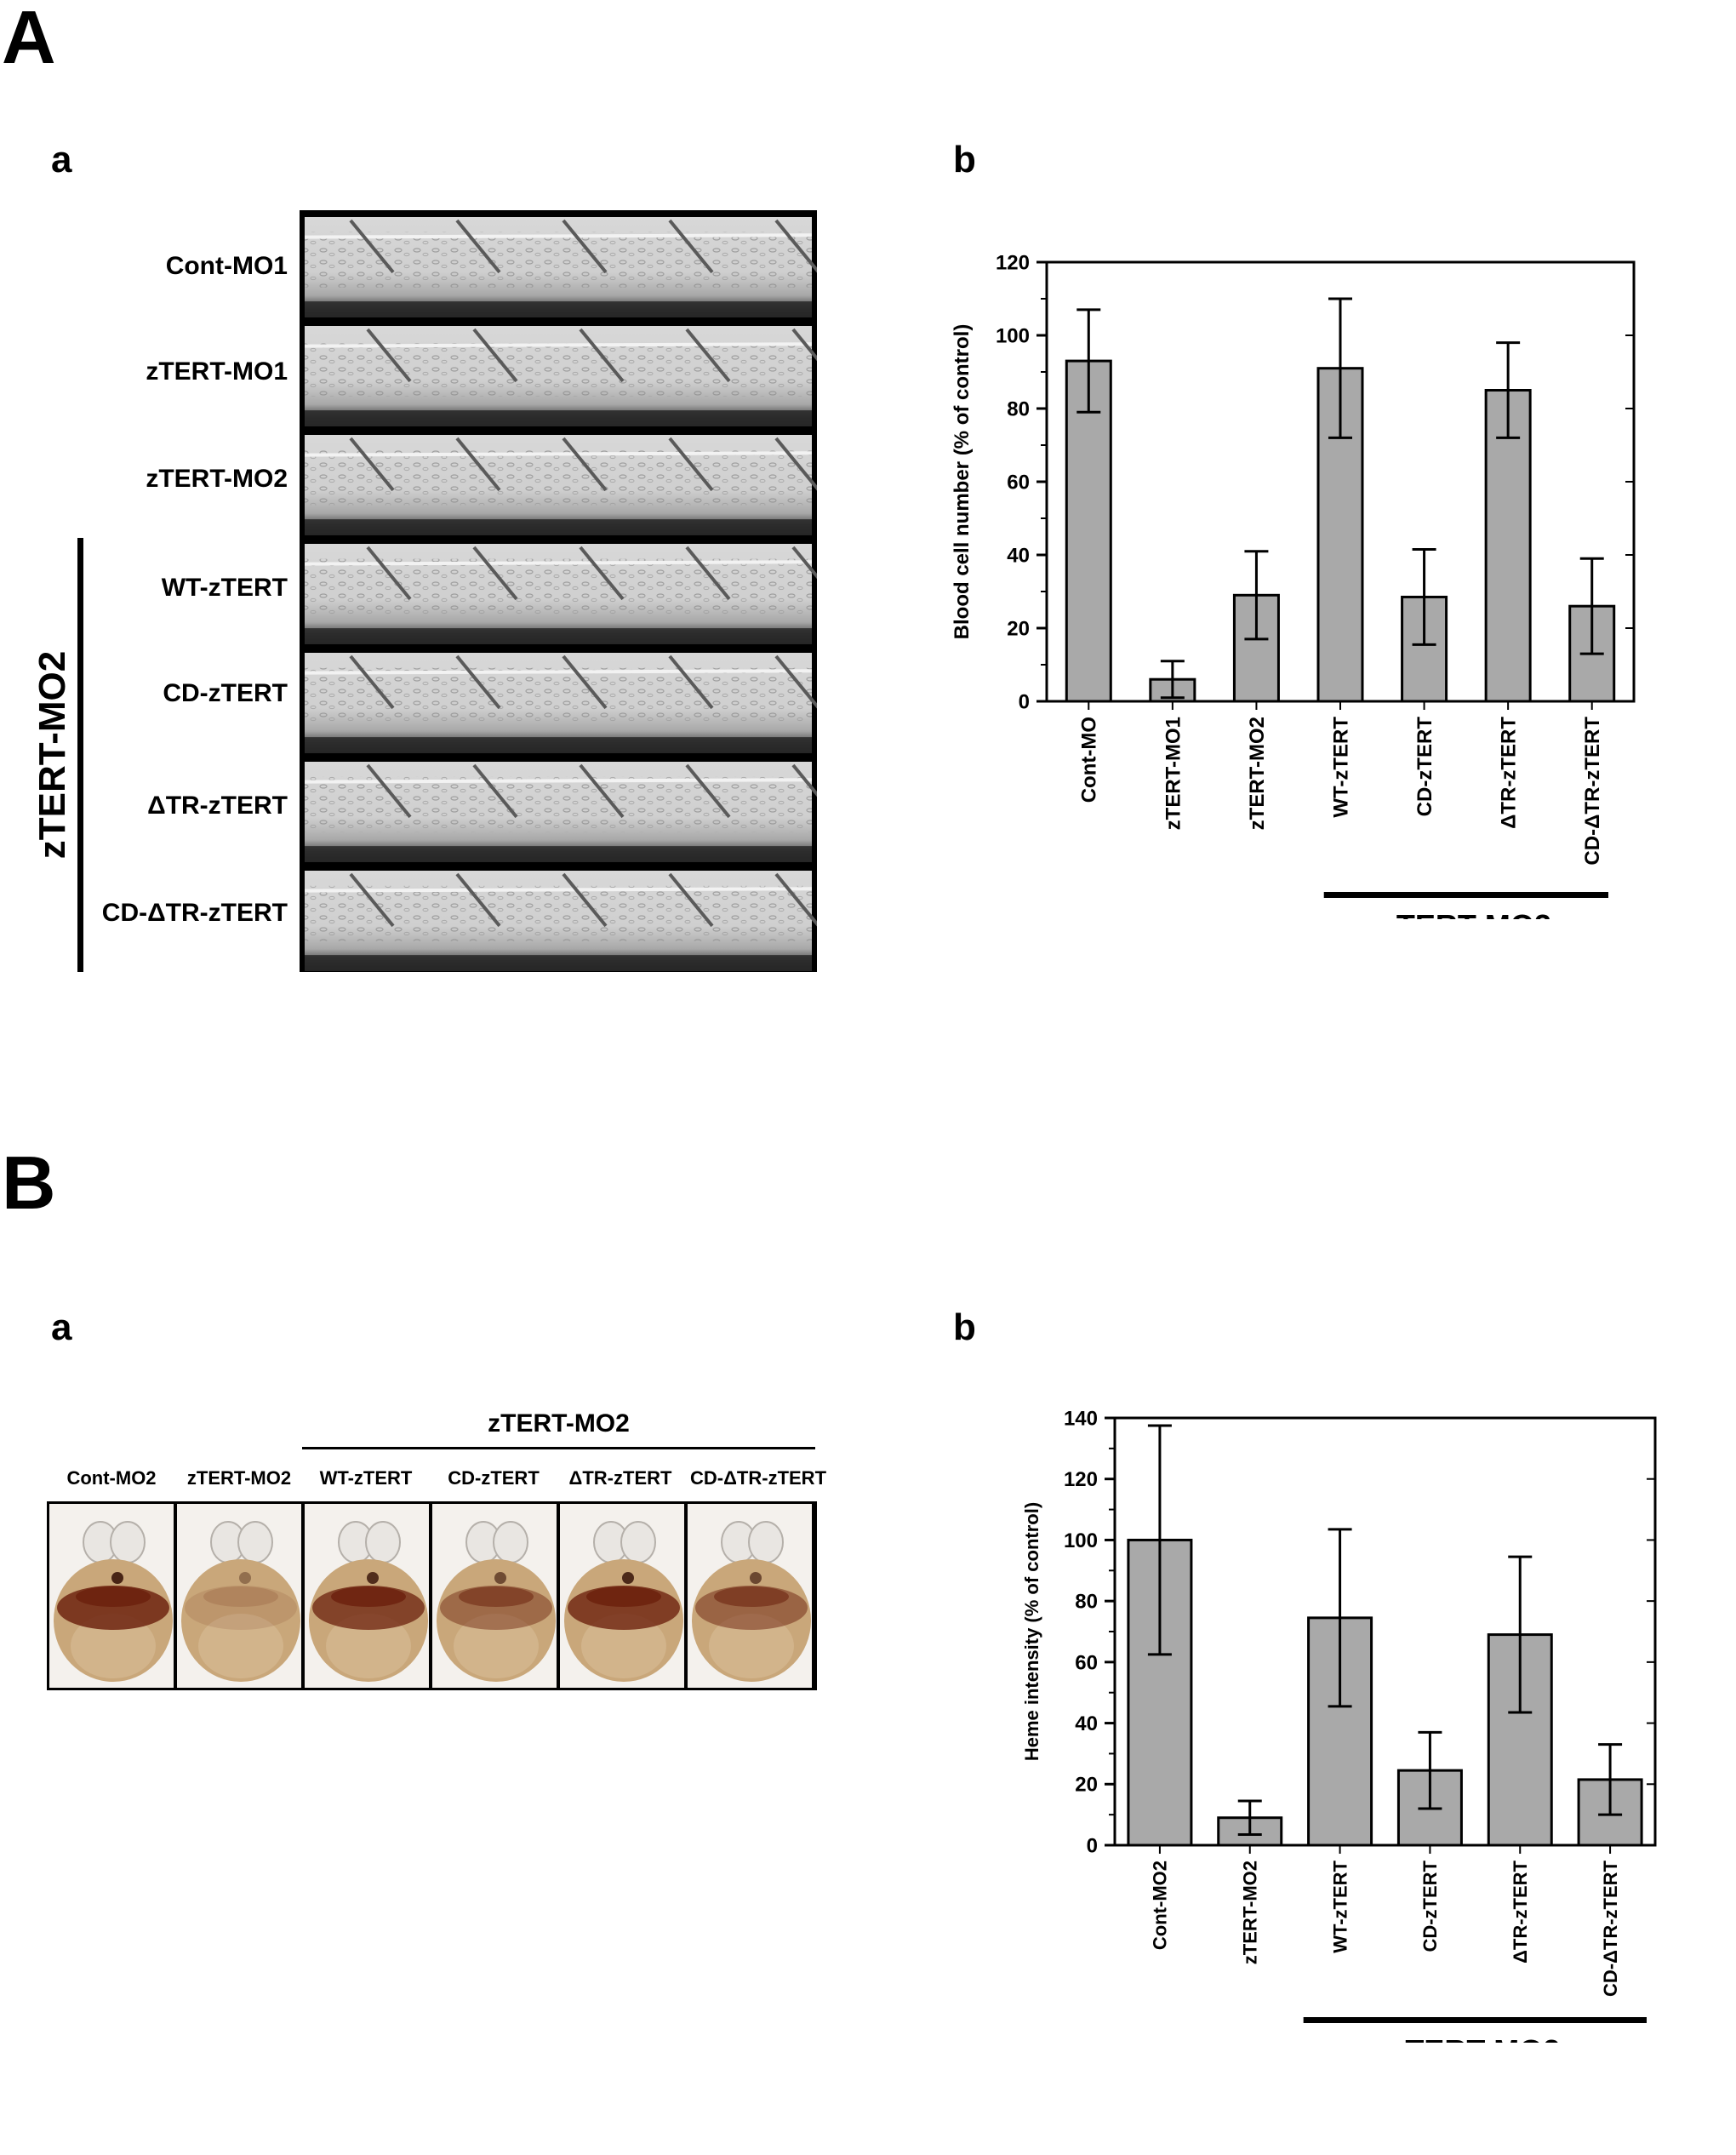 The width and height of the screenshot is (1736, 2155). Describe the element at coordinates (194, 913) in the screenshot. I see `row-label-cd-dtr-ztert: CD-ΔTR-zTERT` at that location.